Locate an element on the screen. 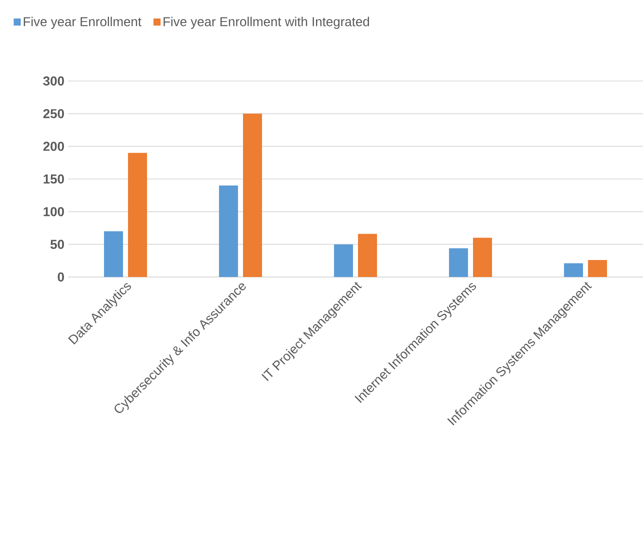 This screenshot has width=643, height=534. y-tick-label: 200 is located at coordinates (53, 146).